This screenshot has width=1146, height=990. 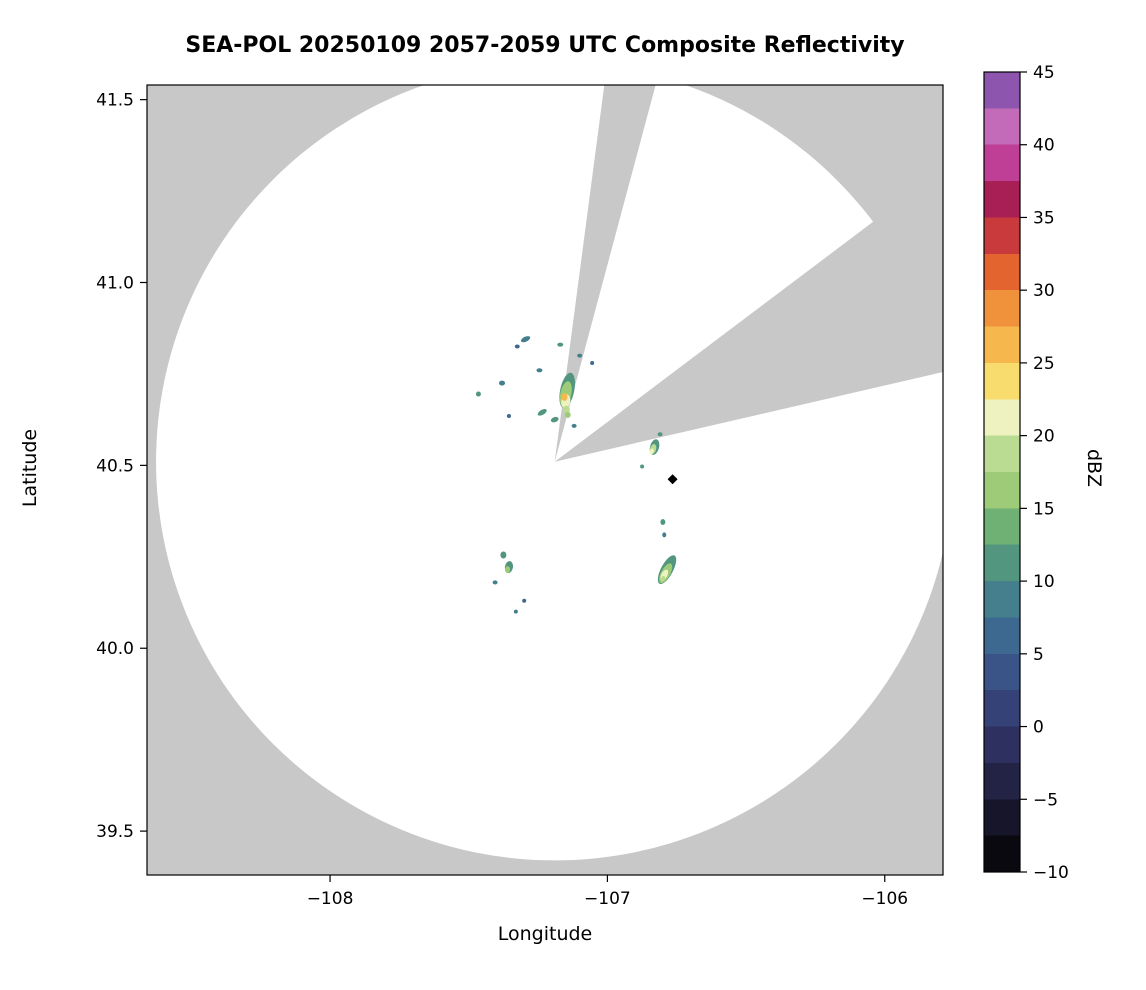 What do you see at coordinates (1038, 728) in the screenshot?
I see `colorbar-tick-label: 0` at bounding box center [1038, 728].